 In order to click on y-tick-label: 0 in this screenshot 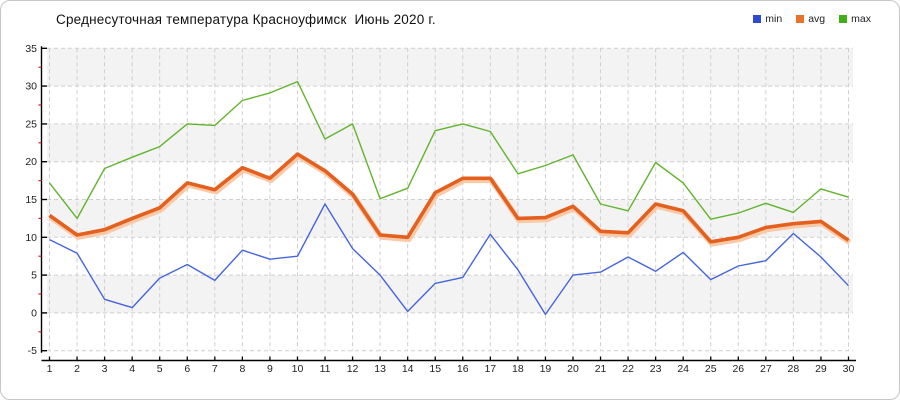, I will do `click(34, 313)`.